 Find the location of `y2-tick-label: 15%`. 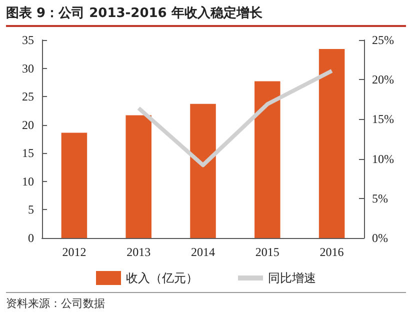

y2-tick-label: 15% is located at coordinates (383, 119).